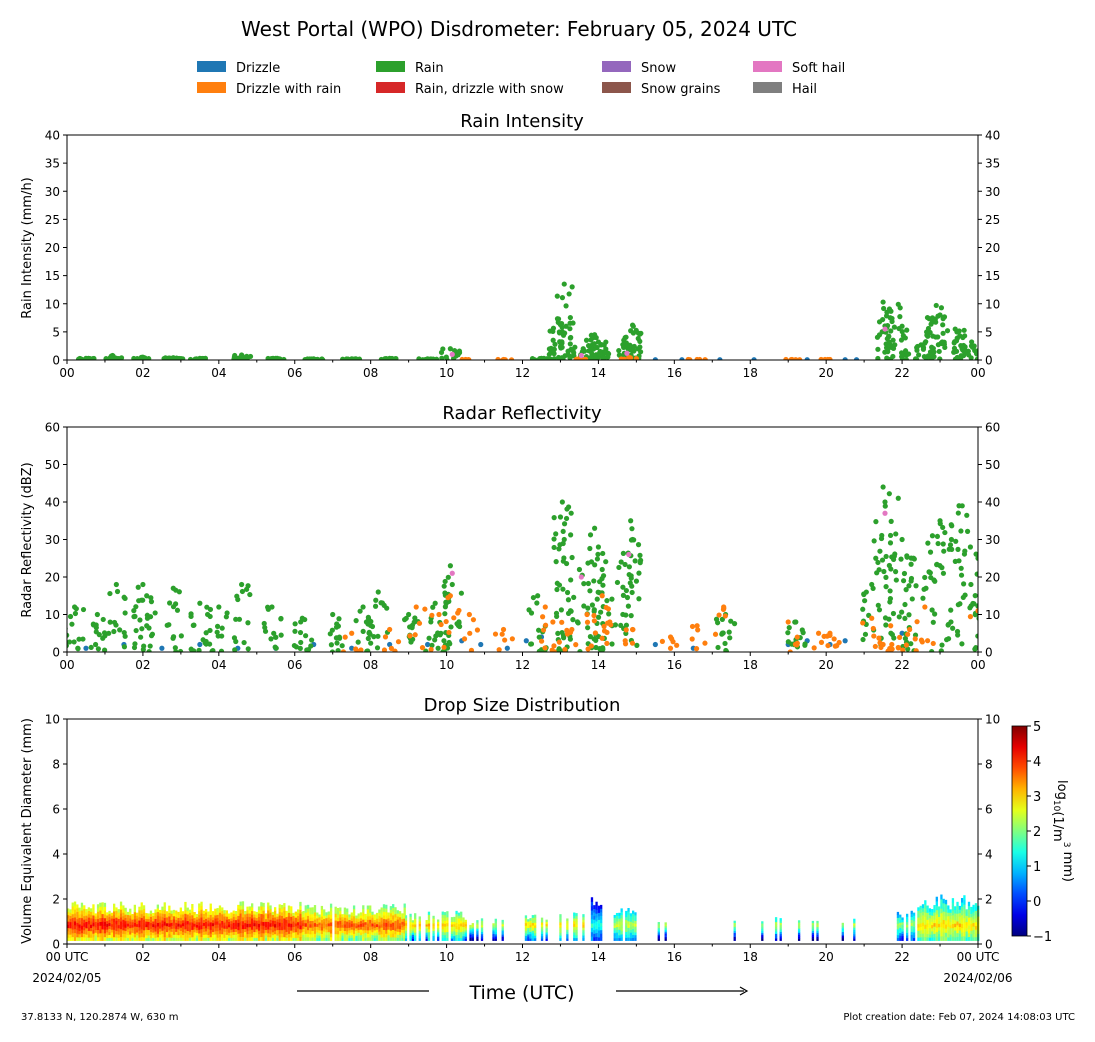  Describe the element at coordinates (1042, 937) in the screenshot. I see `colorbar-tick-label: −1` at that location.